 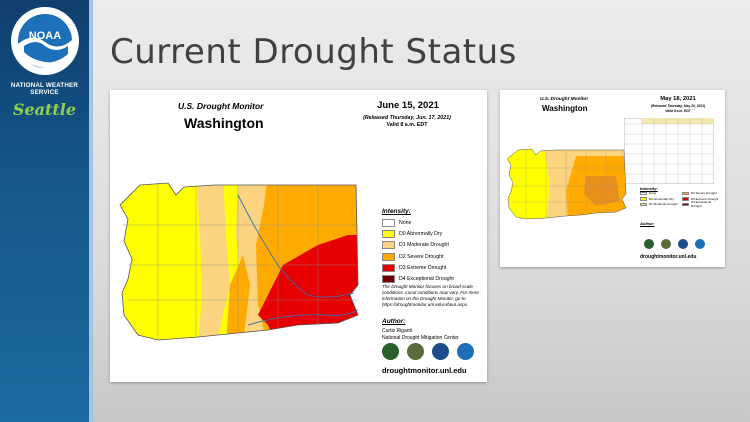 I want to click on agency-name: NATIONAL WEATHER SERVICE, so click(x=44, y=89).